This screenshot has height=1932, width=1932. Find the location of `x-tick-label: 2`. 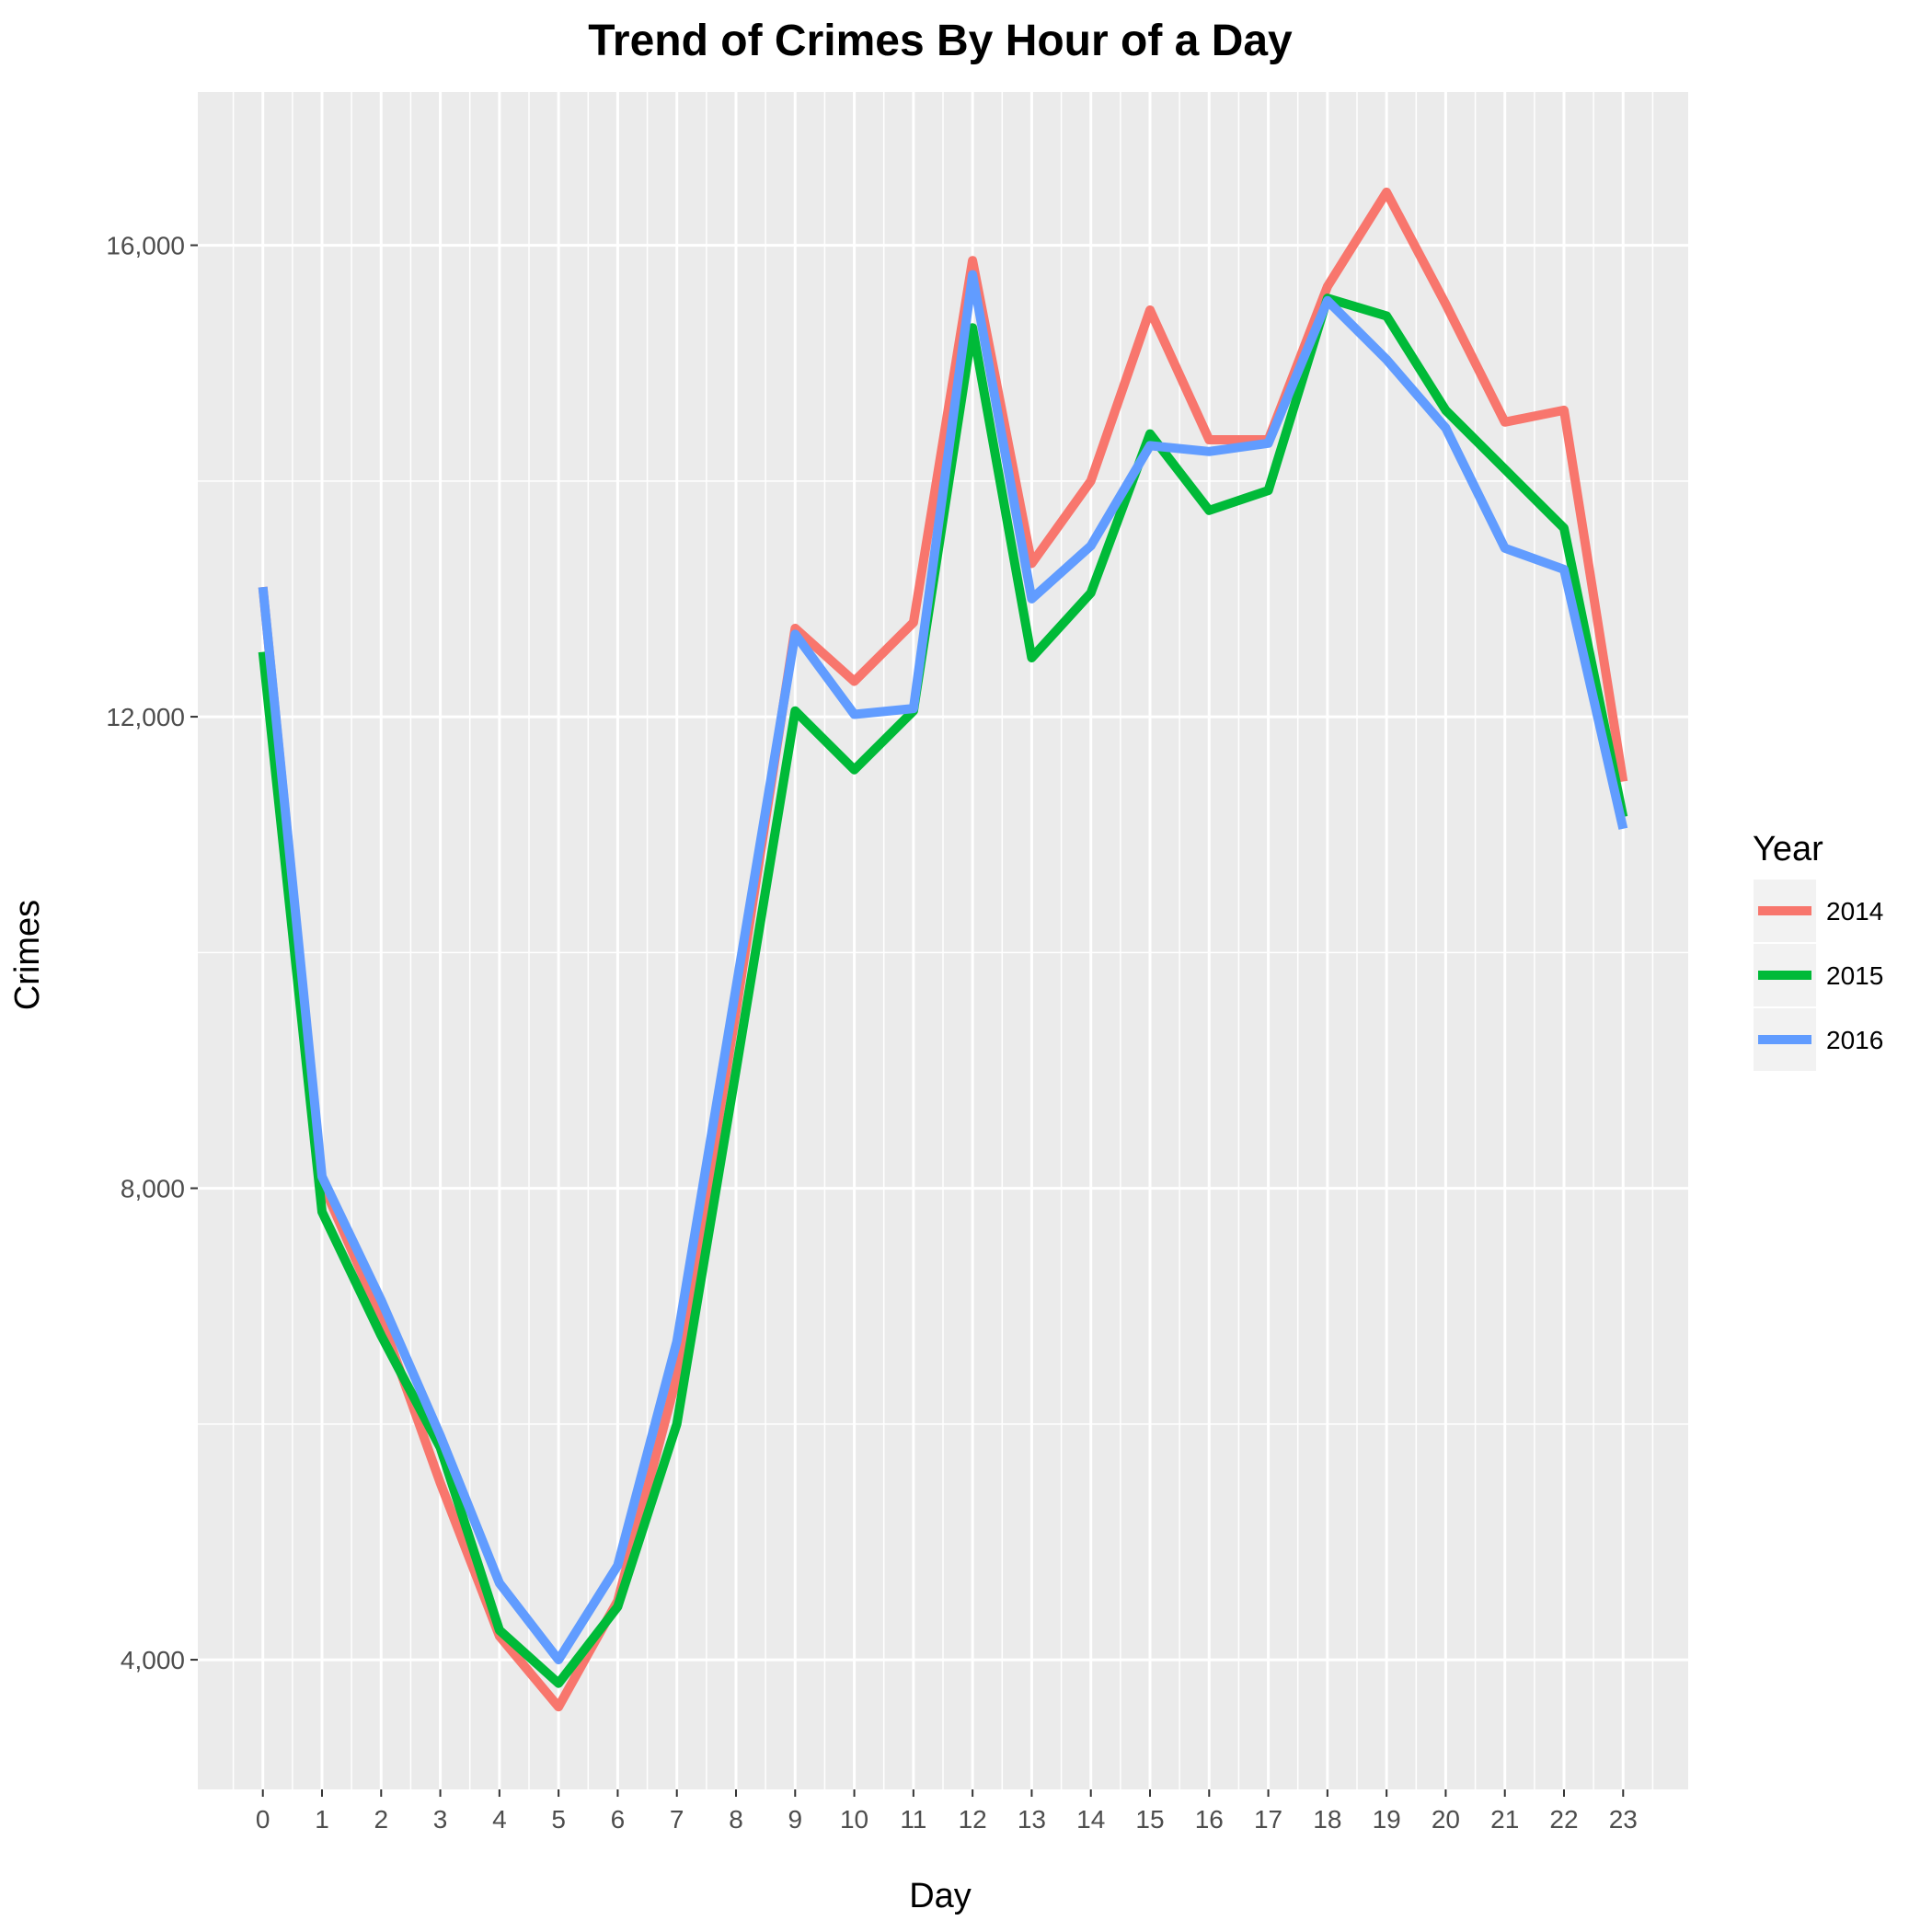

x-tick-label: 2 is located at coordinates (381, 1819).